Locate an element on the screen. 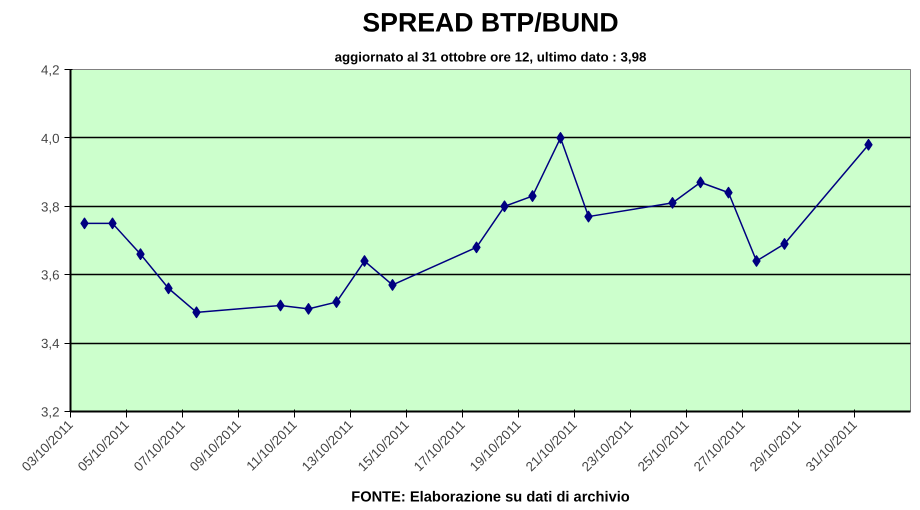 Image resolution: width=920 pixels, height=510 pixels. chart-subtitle: aggiornato al 31 ottobre ore 12, ultimo dato : 3,98 is located at coordinates (490, 57).